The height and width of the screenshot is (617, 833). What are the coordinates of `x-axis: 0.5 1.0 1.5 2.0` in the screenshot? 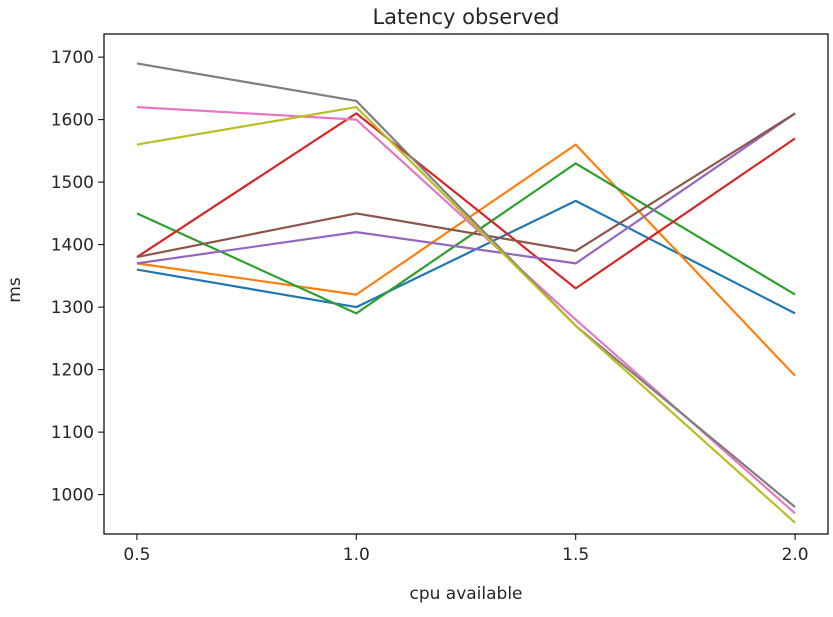 It's located at (466, 549).